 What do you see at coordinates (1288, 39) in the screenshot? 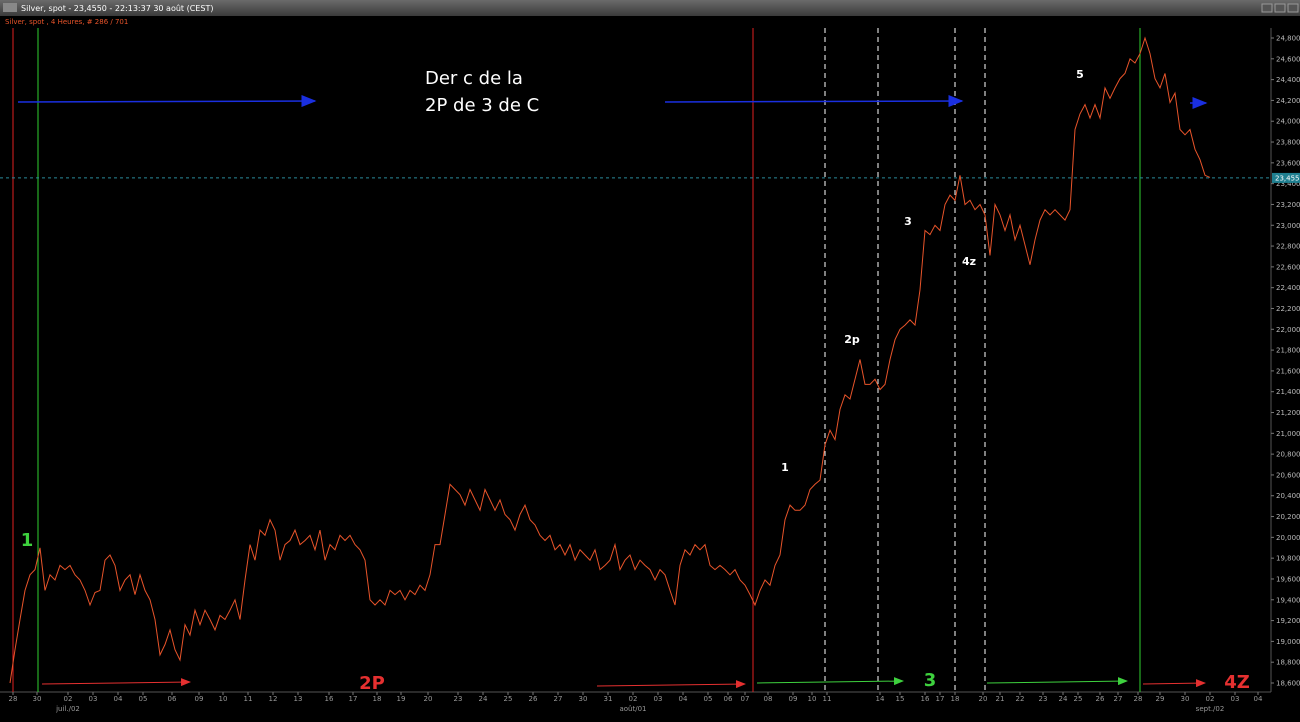
I see `y-tick-label: 24,800` at bounding box center [1288, 39].